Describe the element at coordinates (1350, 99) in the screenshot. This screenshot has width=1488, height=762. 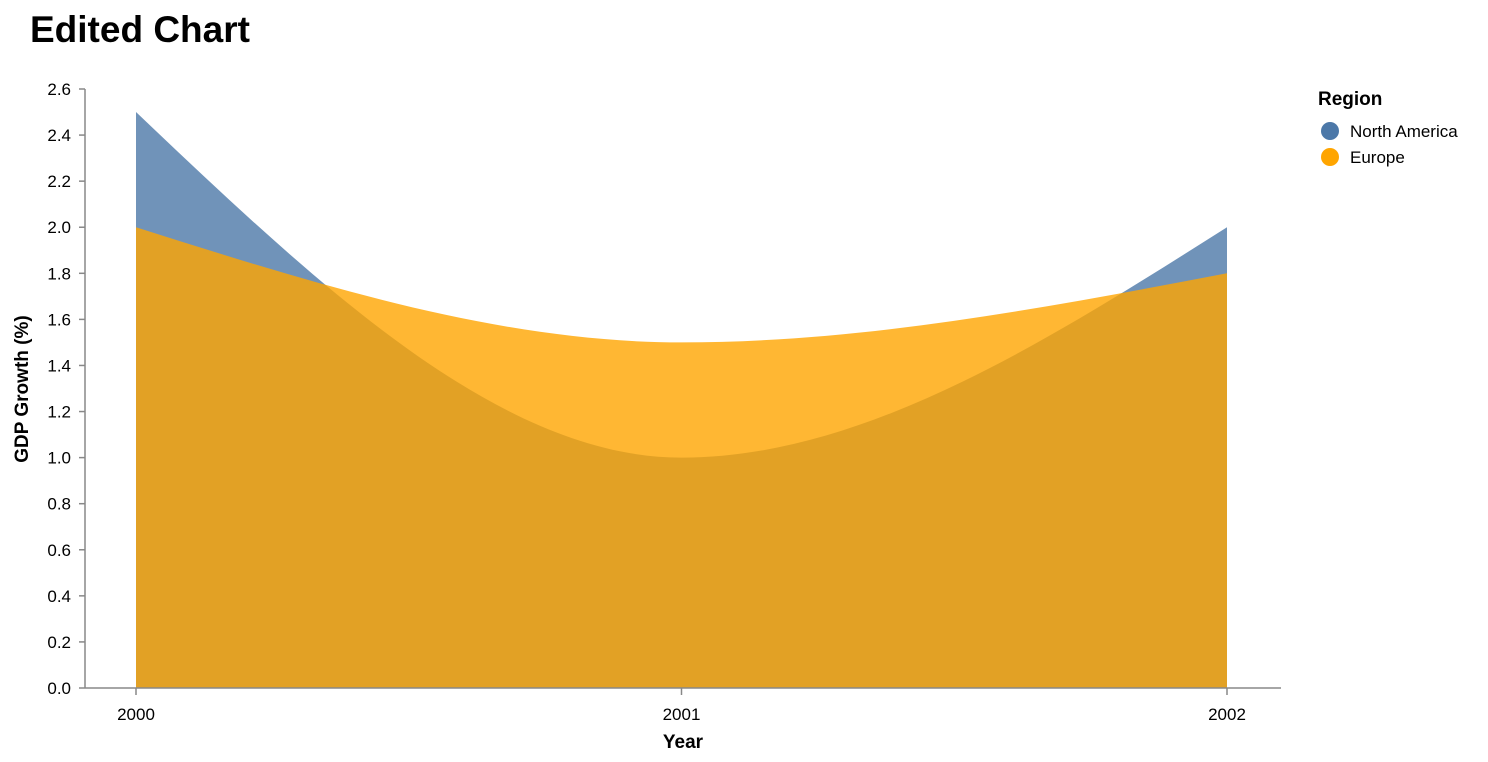
I see `legend-title: Region` at that location.